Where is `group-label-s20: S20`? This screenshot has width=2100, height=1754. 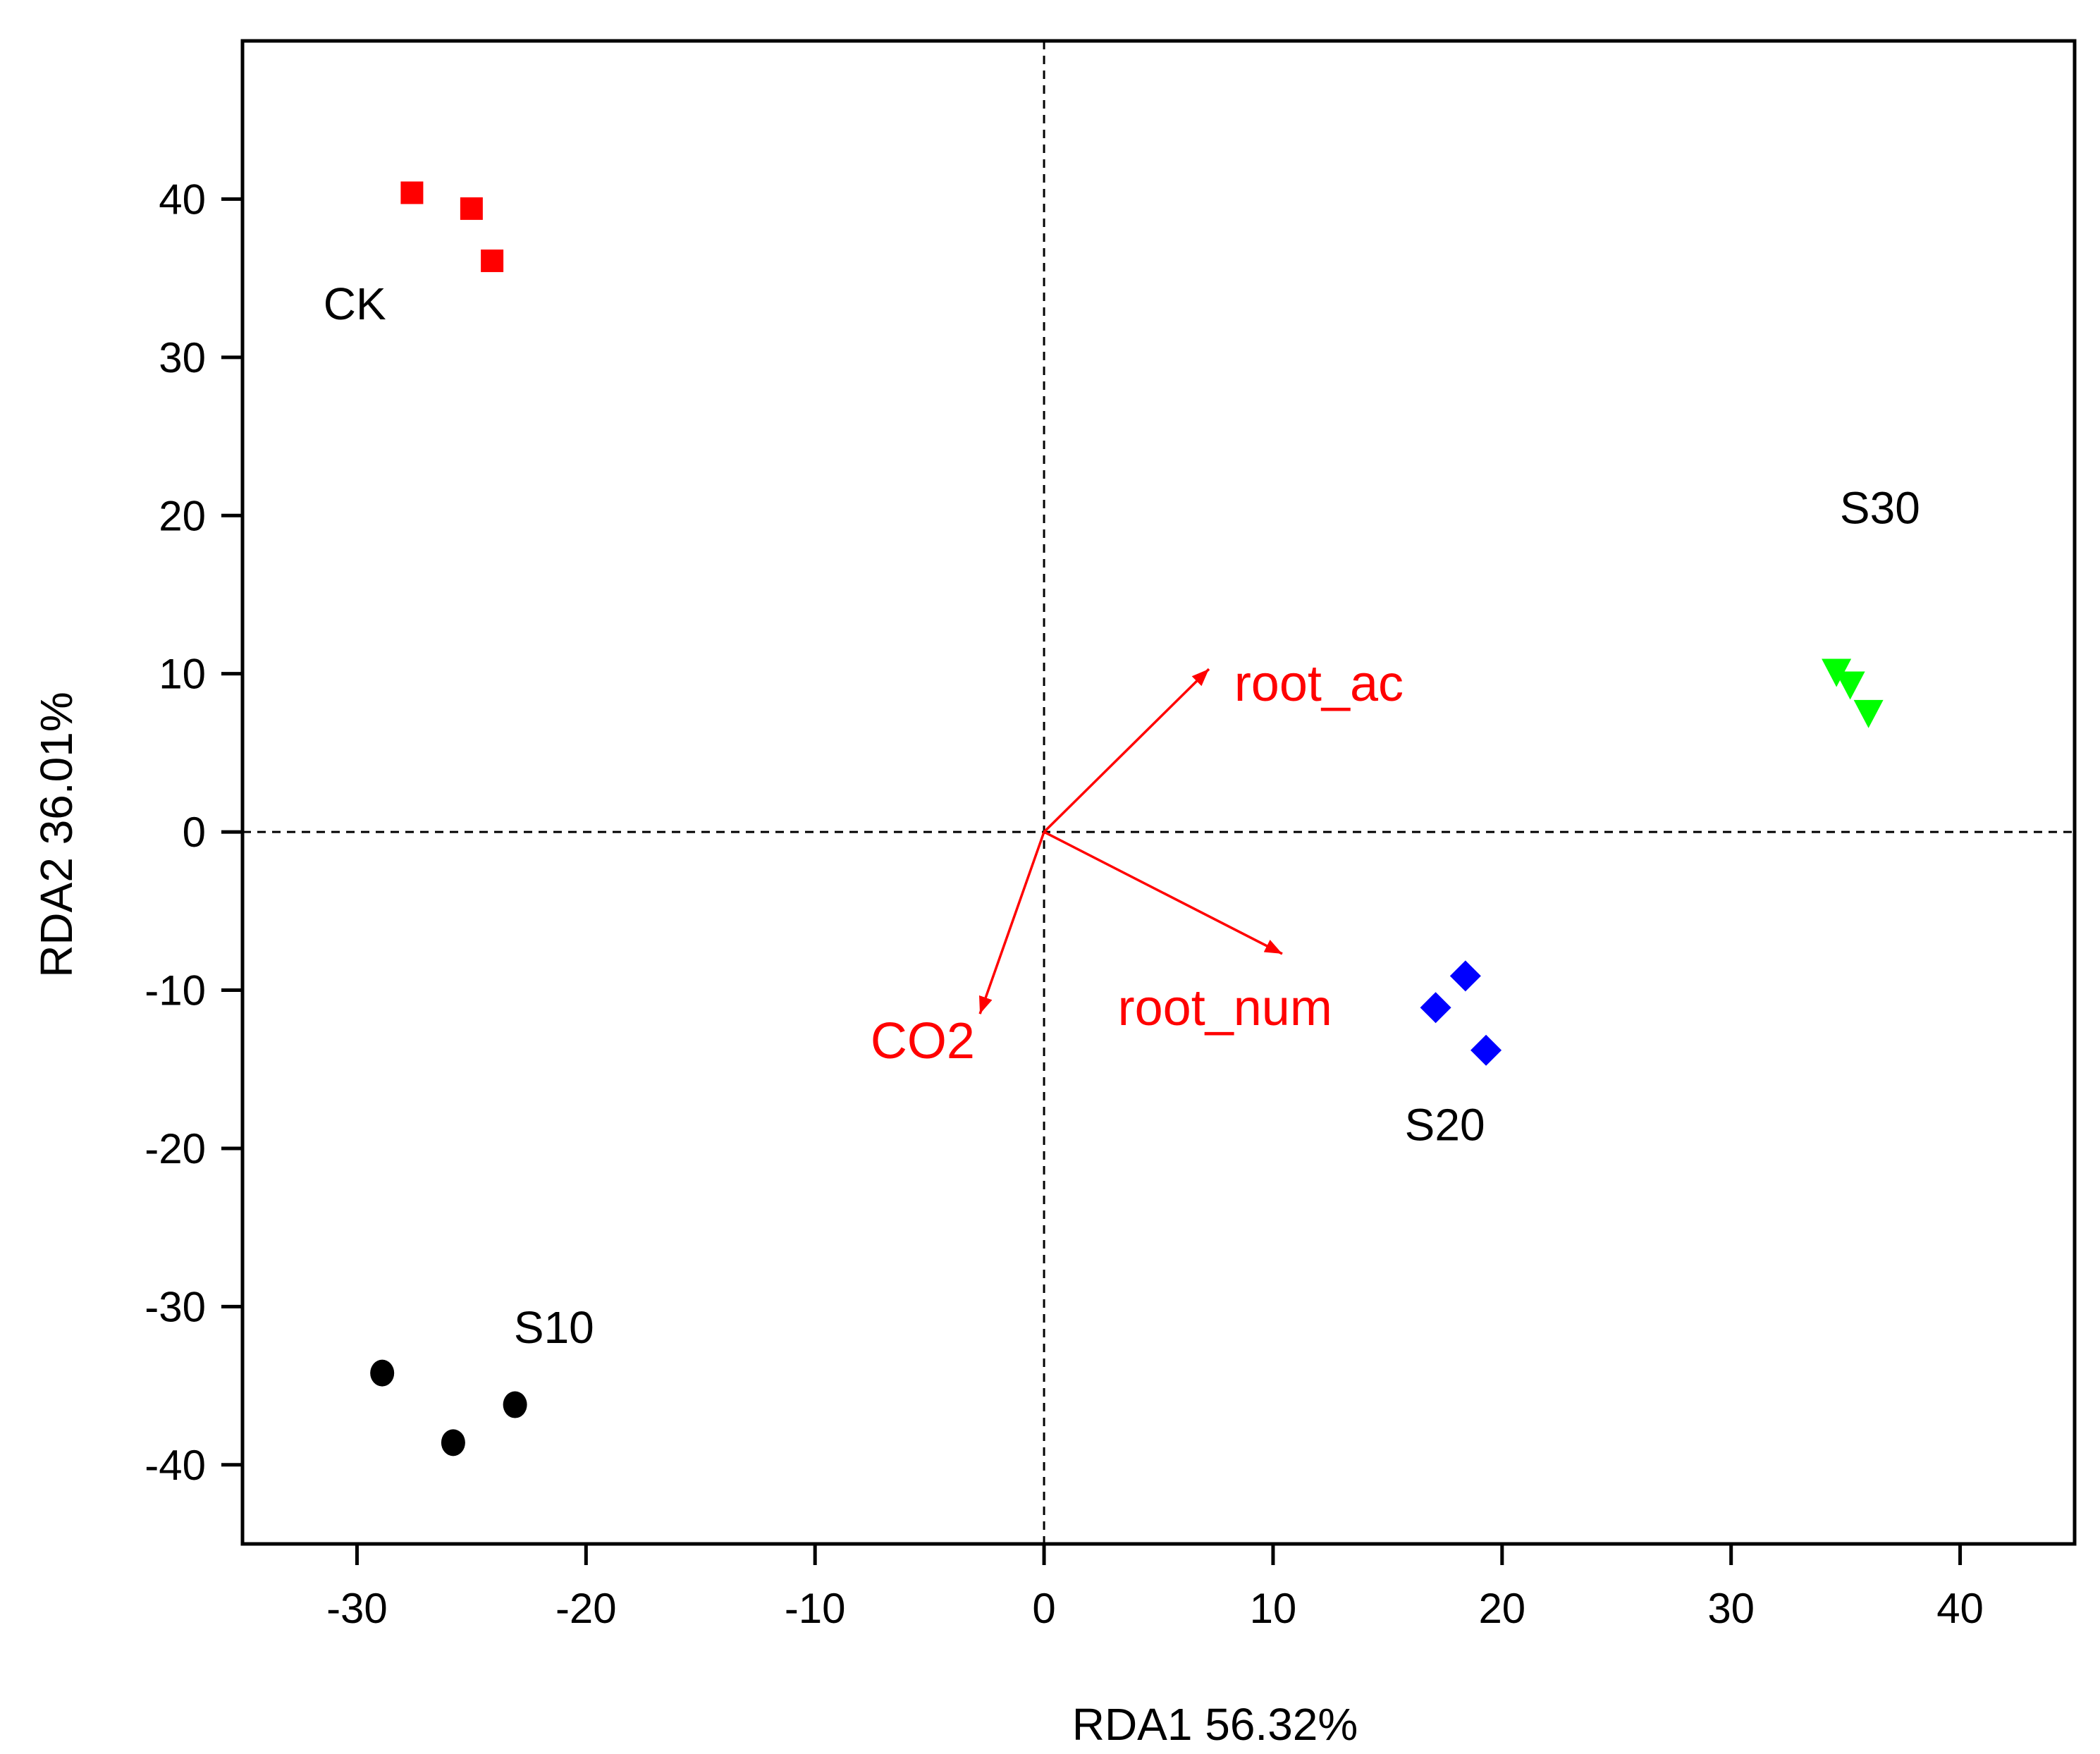 group-label-s20: S20 is located at coordinates (1445, 1125).